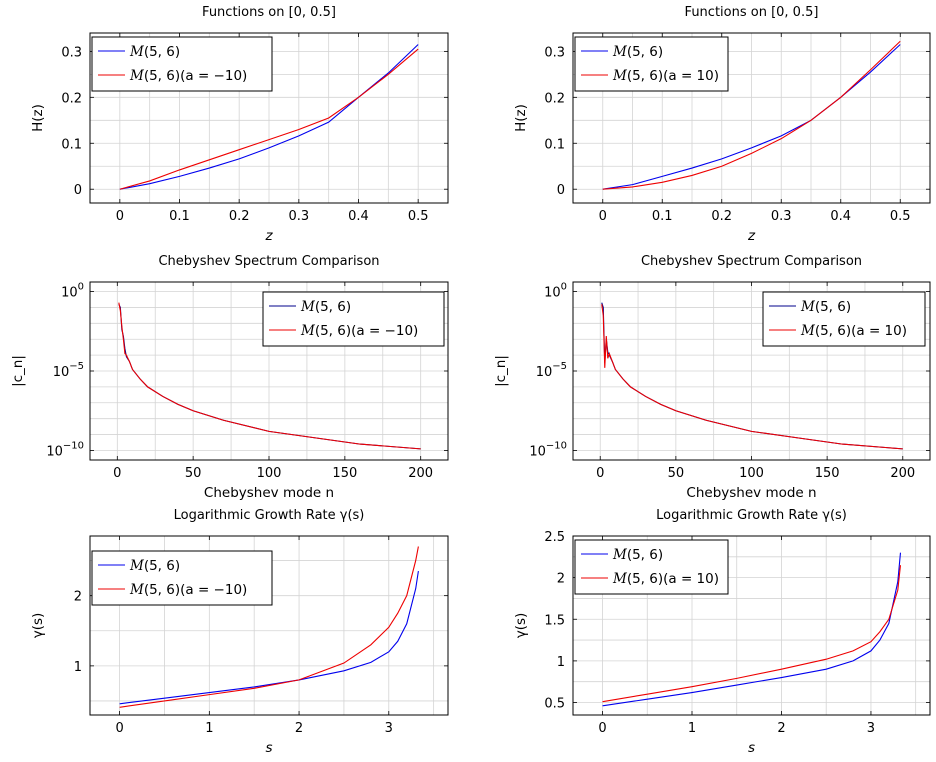  Describe the element at coordinates (501, 371) in the screenshot. I see `y-axis-label: |c_n|` at that location.